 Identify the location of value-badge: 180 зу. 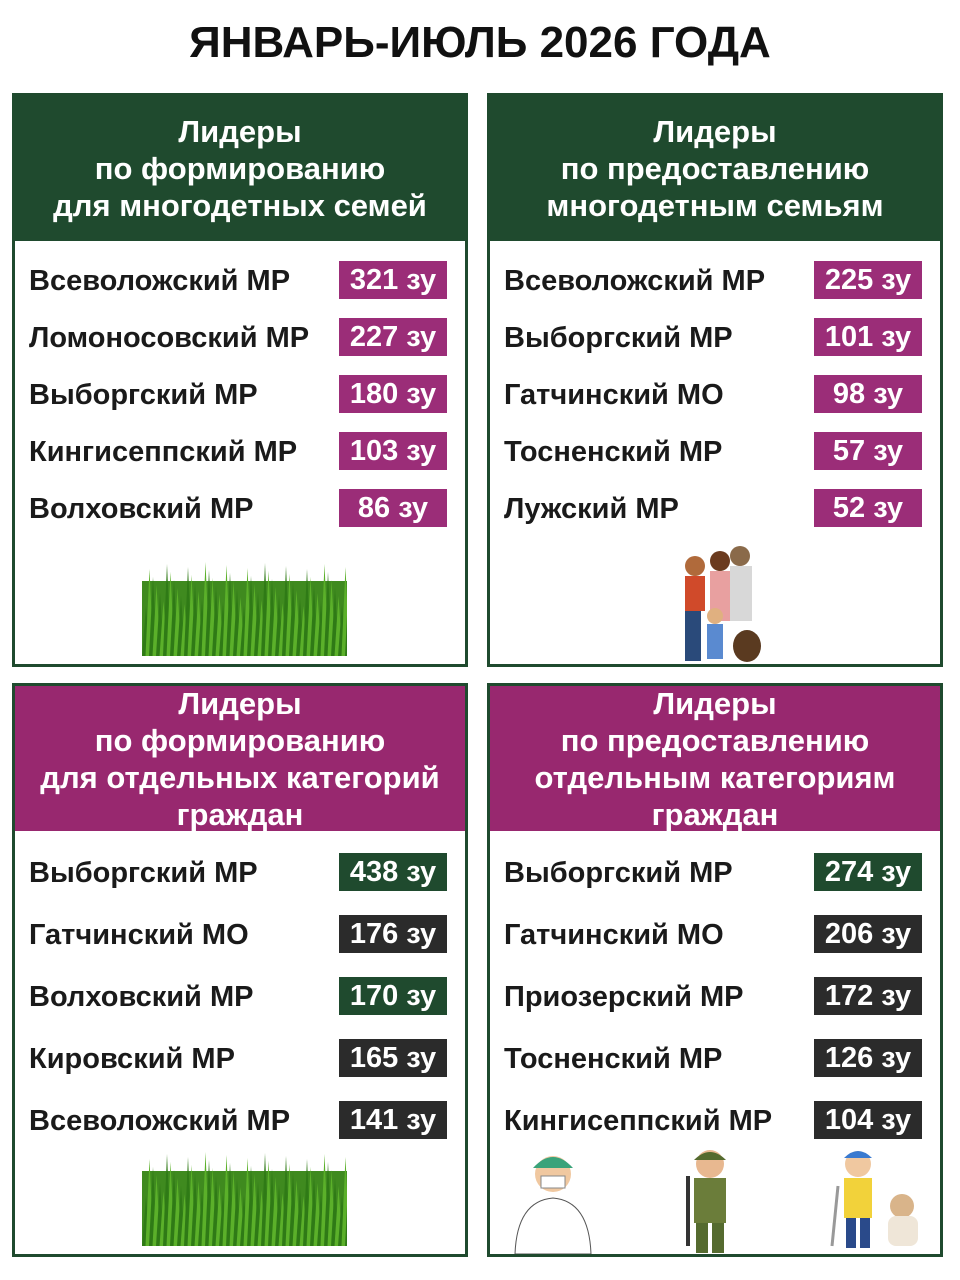
(393, 394).